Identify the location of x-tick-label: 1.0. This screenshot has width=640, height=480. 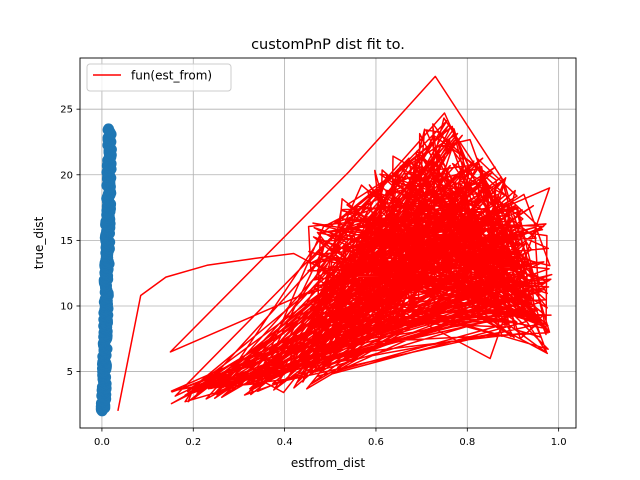
(559, 442).